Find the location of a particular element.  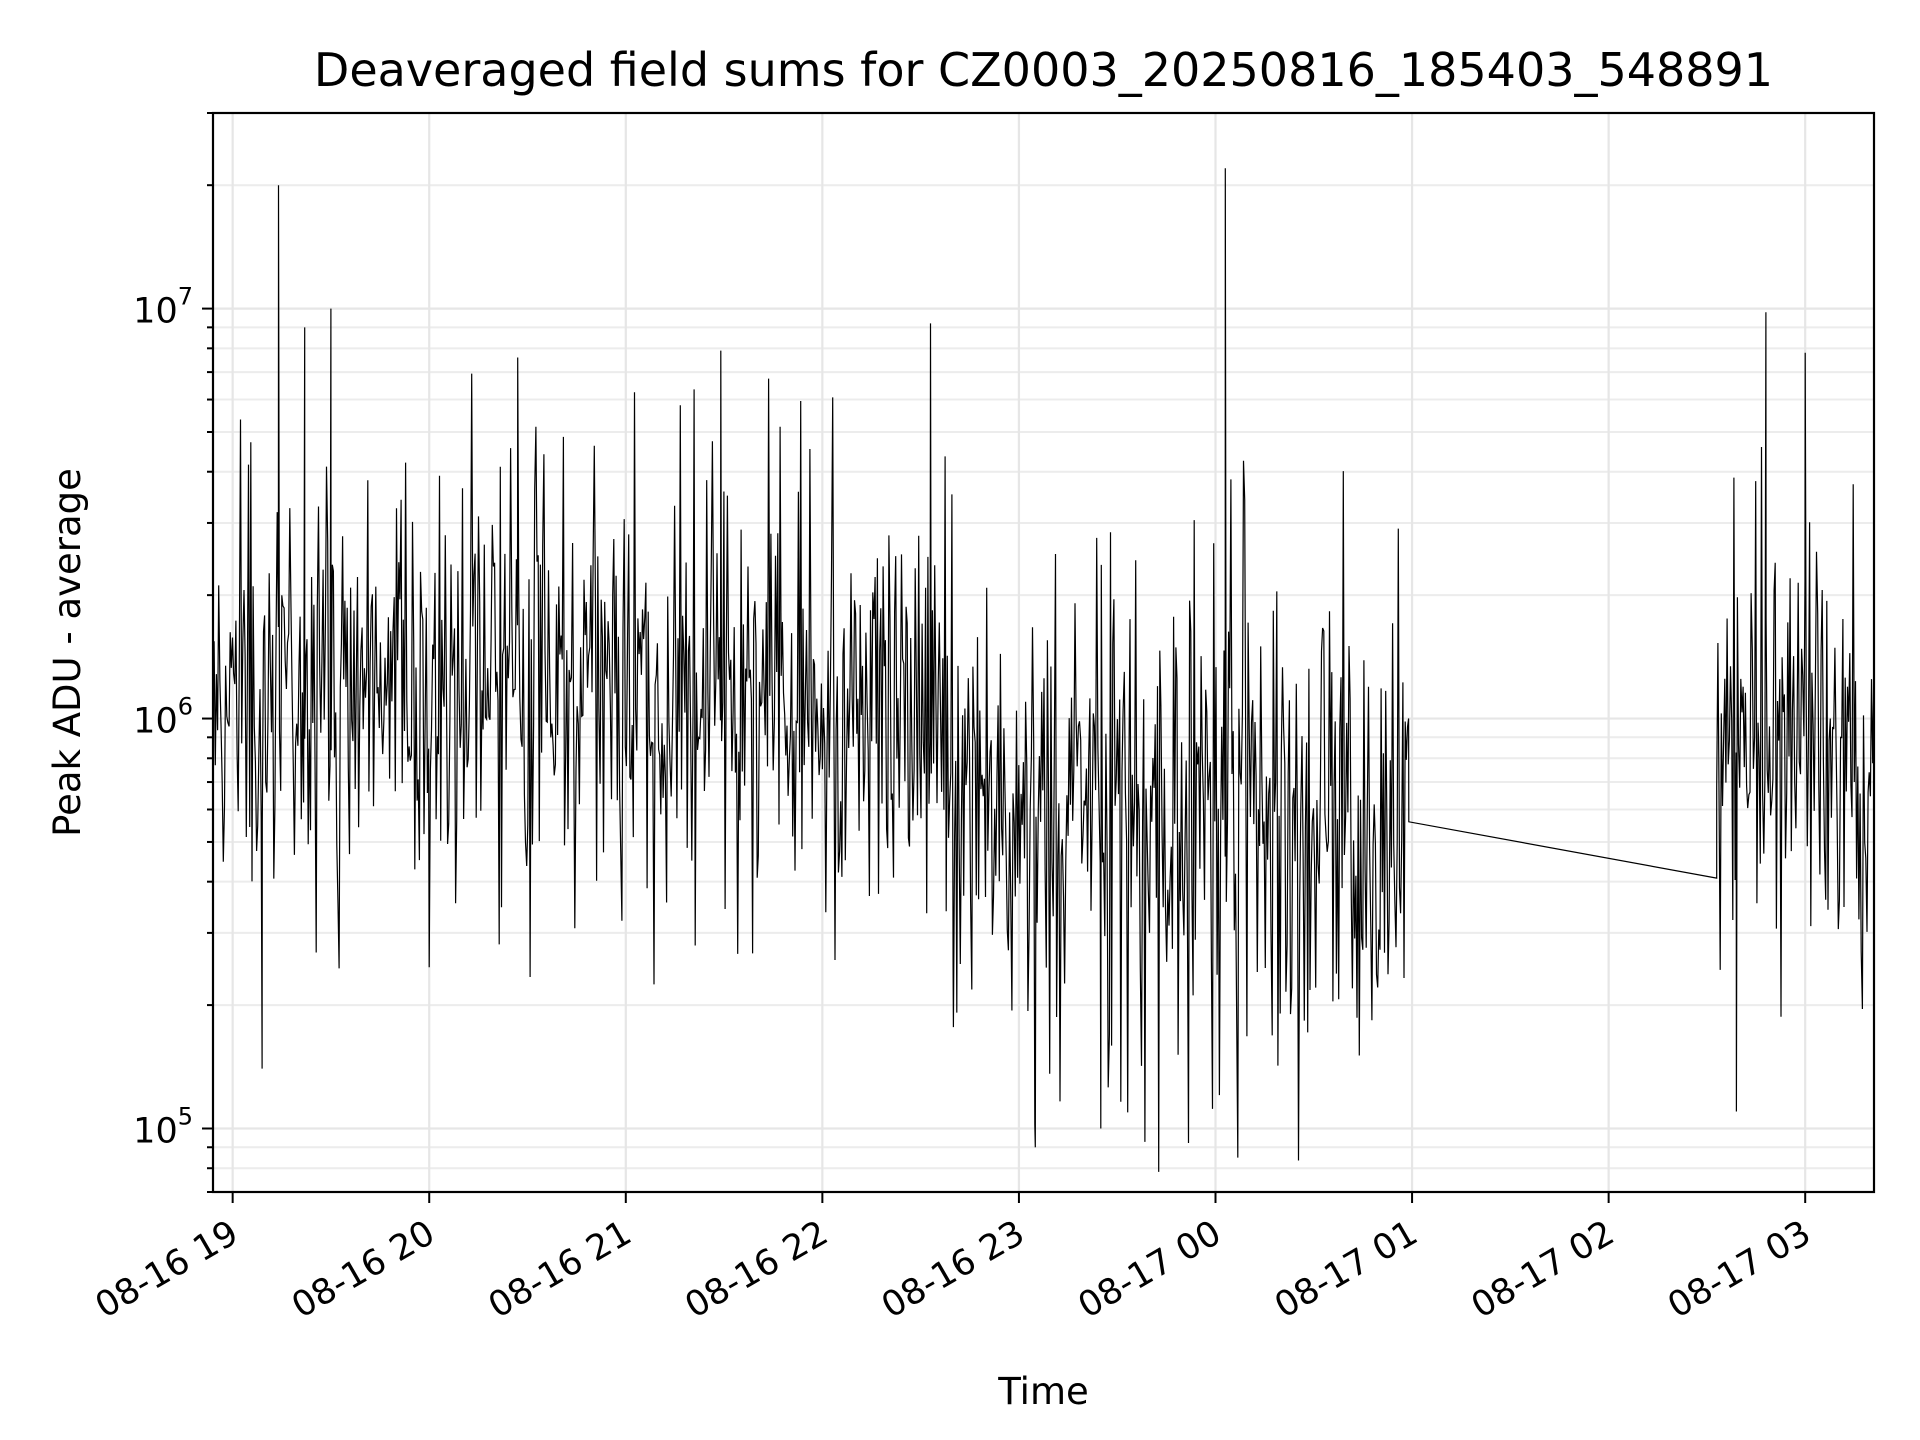

y-tick-label: 10⁶ is located at coordinates (163, 717).